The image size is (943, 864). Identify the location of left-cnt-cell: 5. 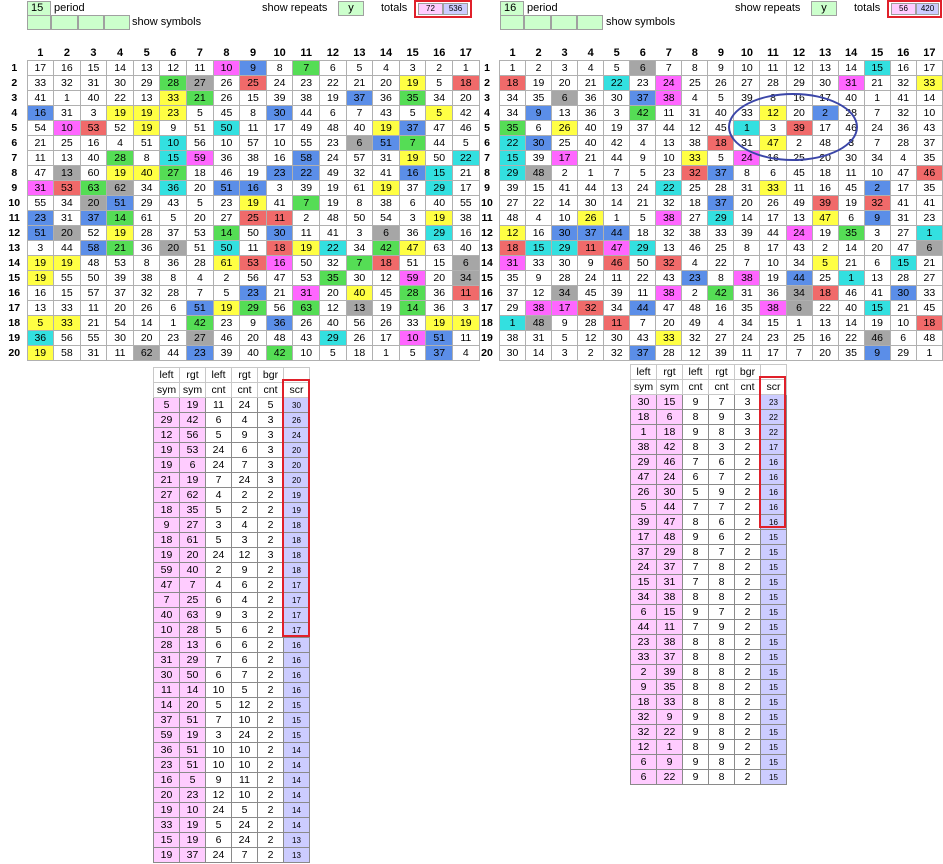
(695, 492).